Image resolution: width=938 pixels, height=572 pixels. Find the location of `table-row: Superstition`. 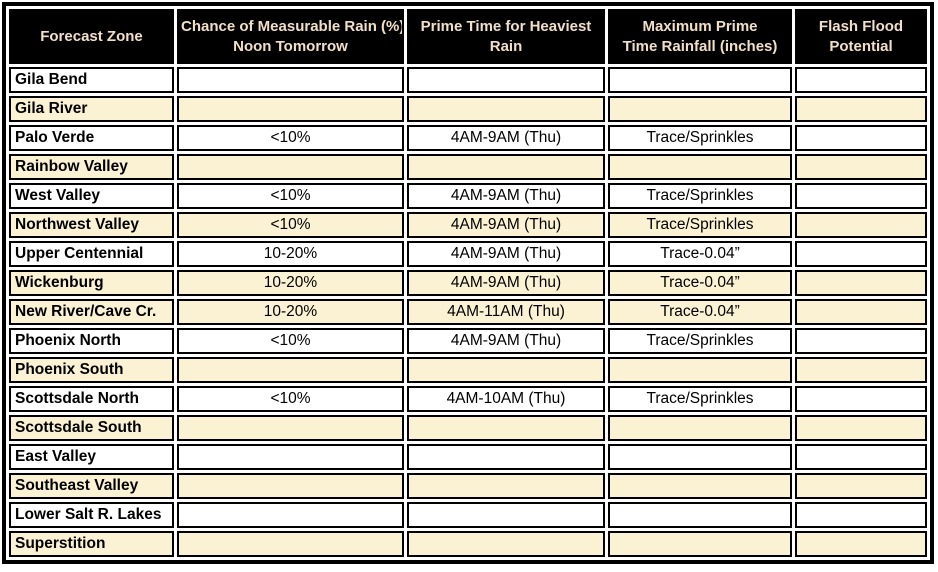

table-row: Superstition is located at coordinates (468, 544).